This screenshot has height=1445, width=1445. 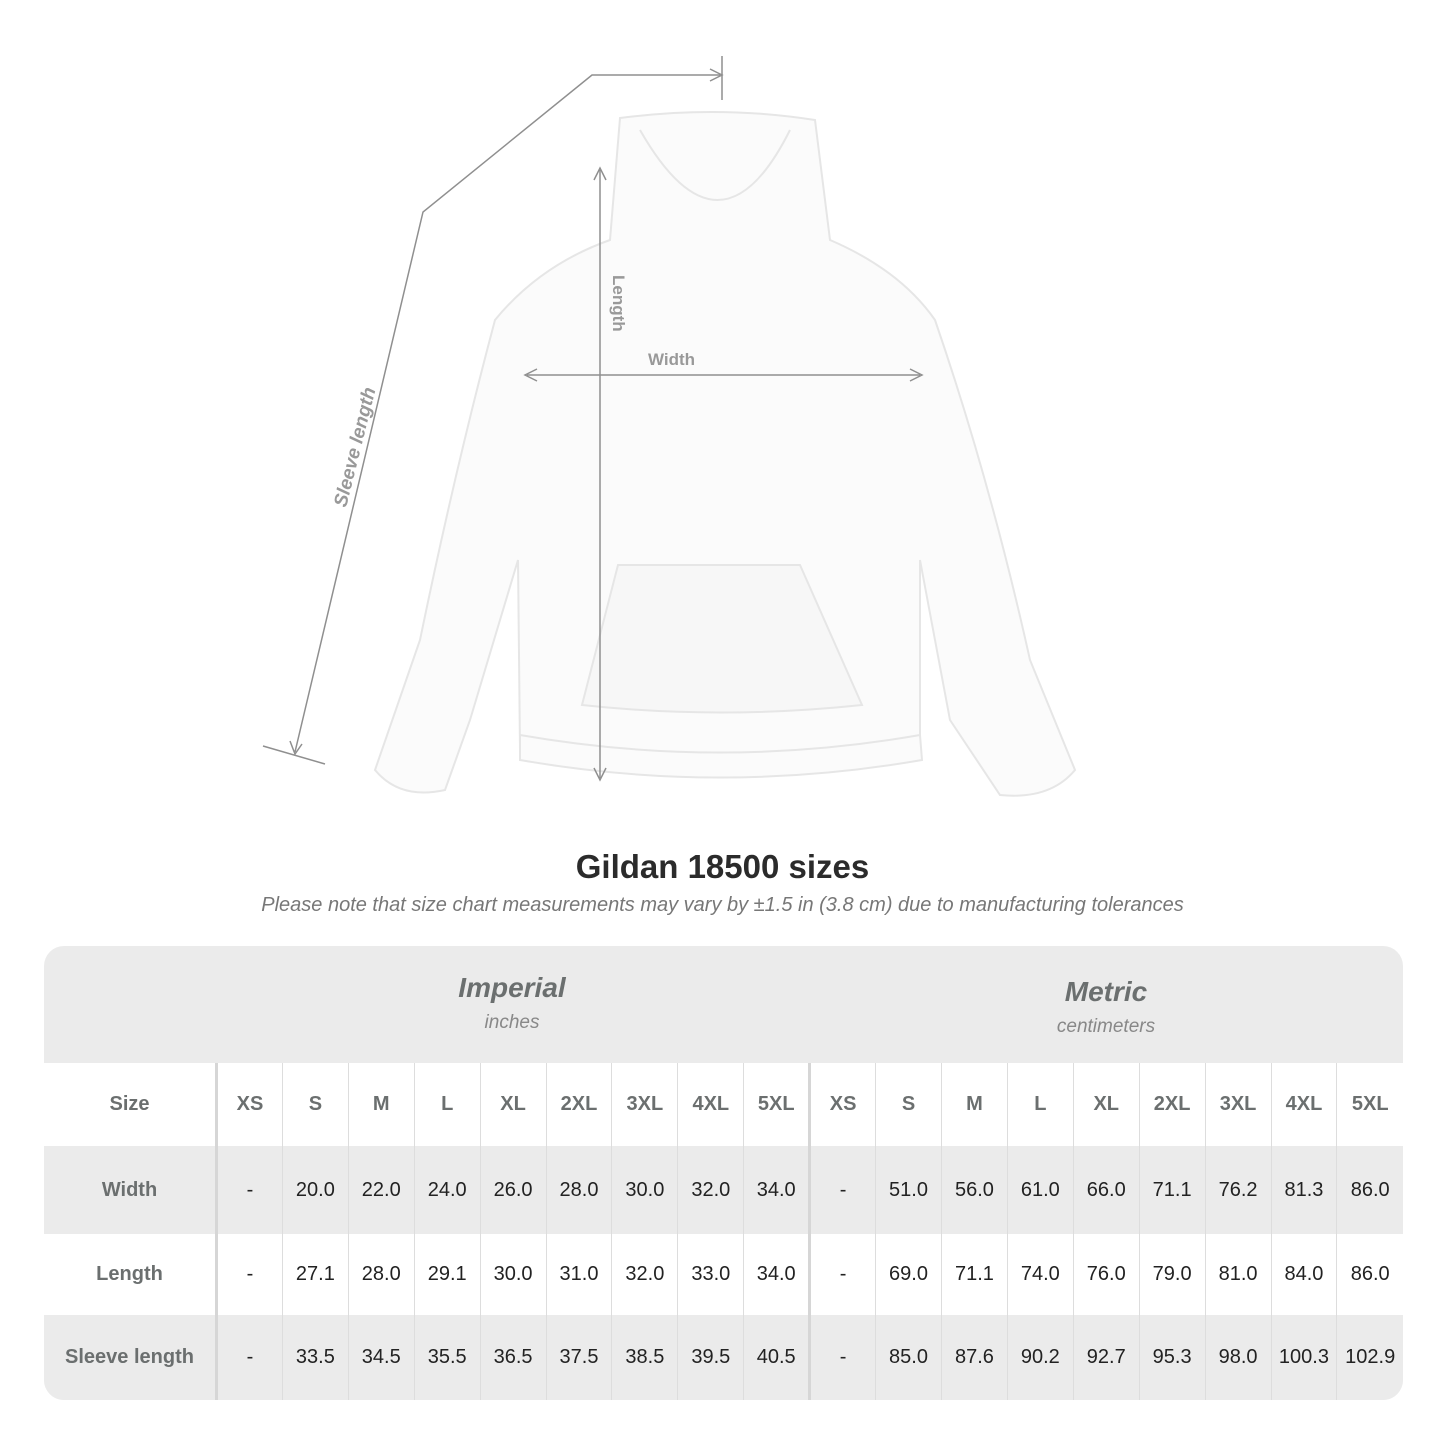 What do you see at coordinates (1040, 1190) in the screenshot?
I see `metric-value-cell: 61.0` at bounding box center [1040, 1190].